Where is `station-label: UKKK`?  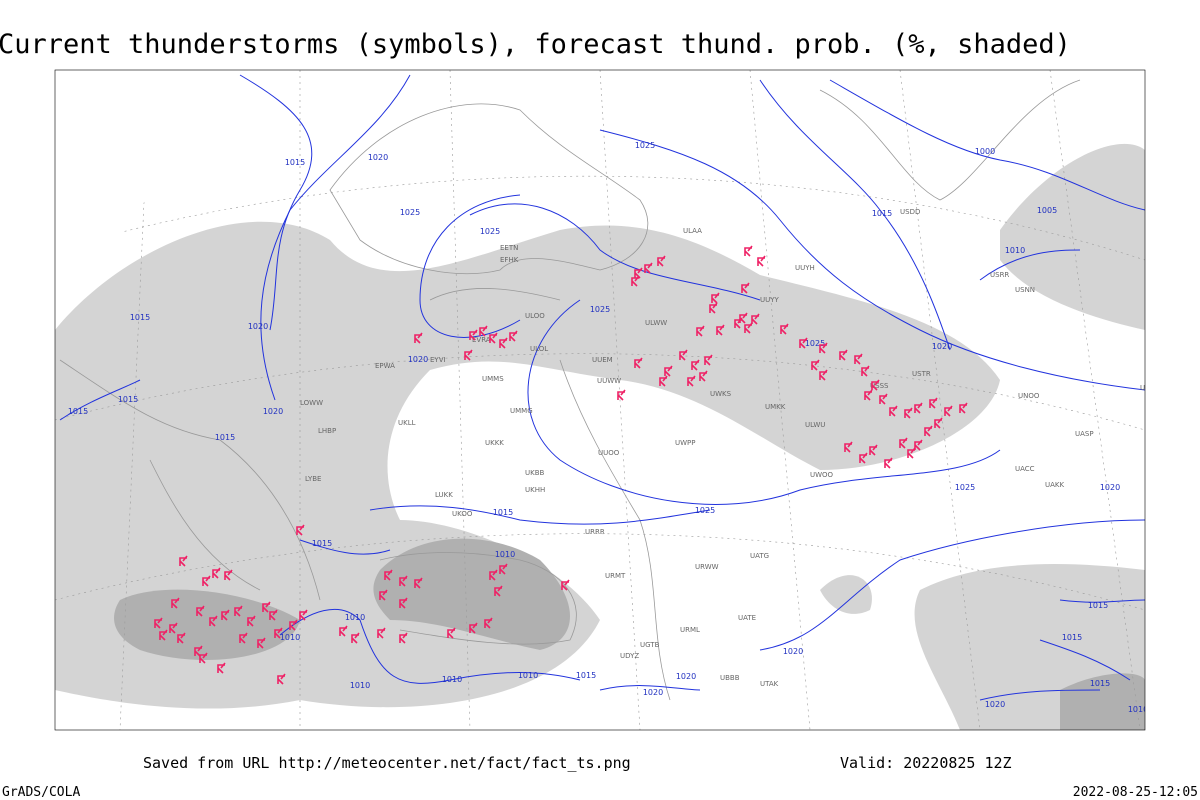 station-label: UKKK is located at coordinates (494, 443).